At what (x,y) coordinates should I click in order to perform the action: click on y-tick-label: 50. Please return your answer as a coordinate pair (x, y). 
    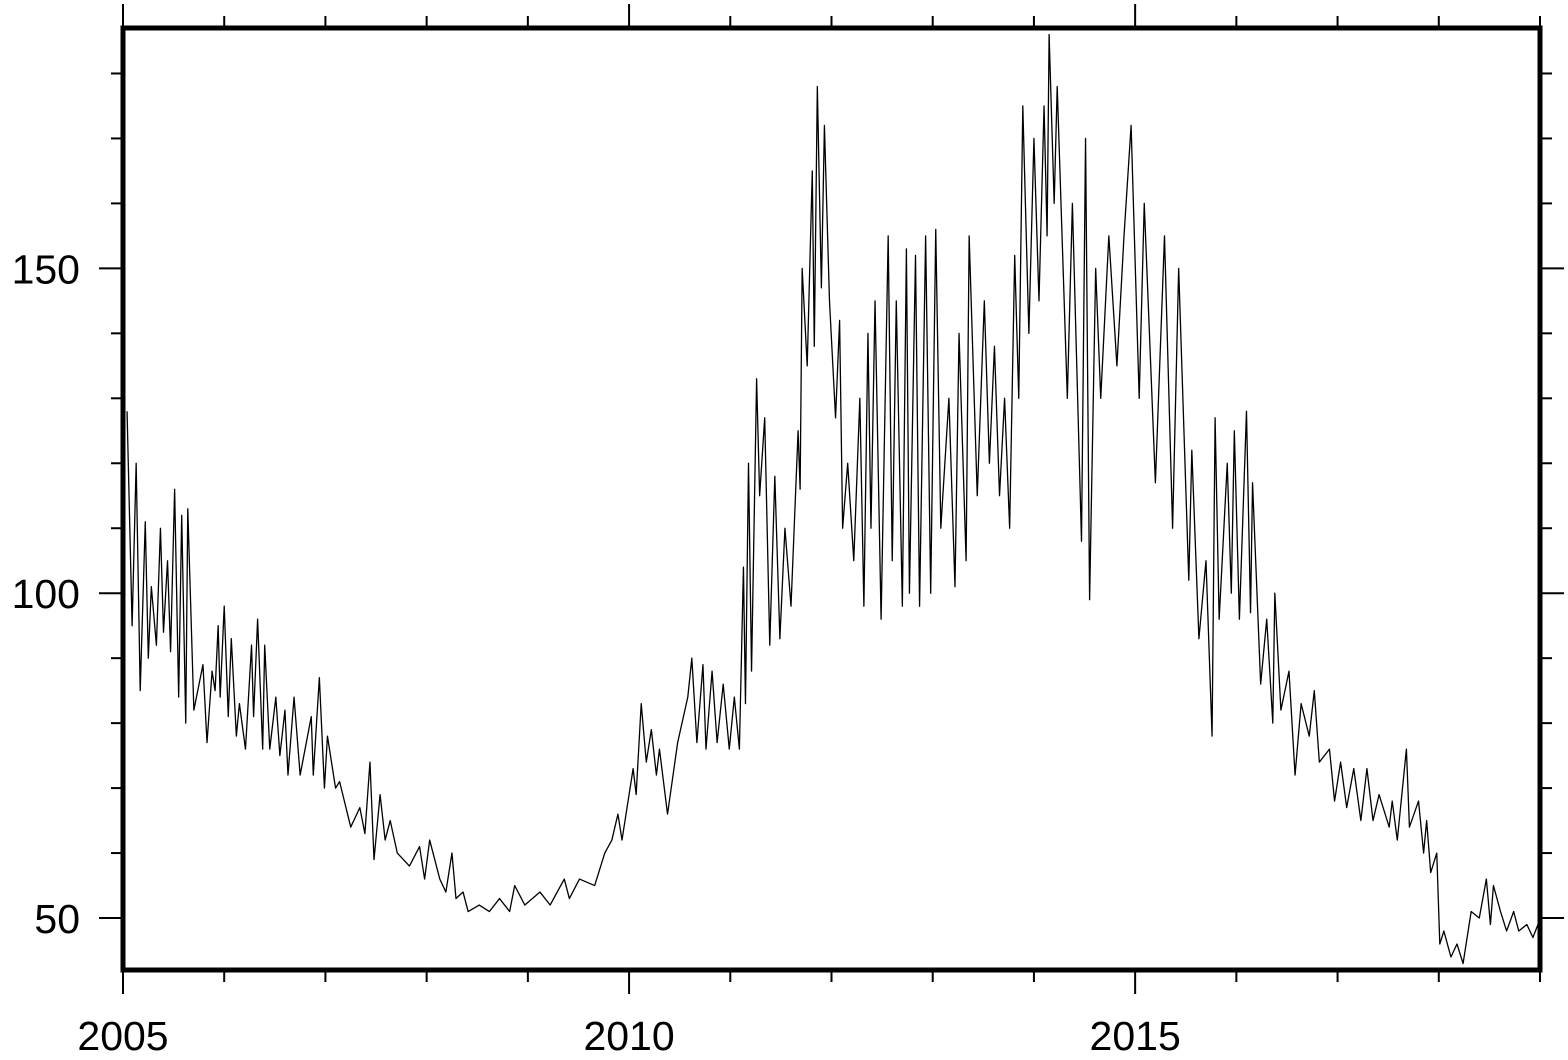
    Looking at the image, I should click on (57, 919).